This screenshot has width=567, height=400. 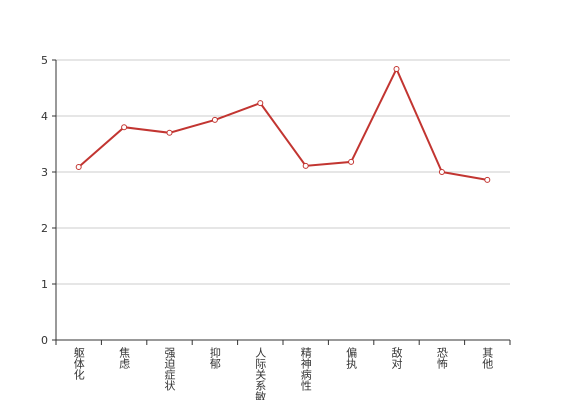 What do you see at coordinates (44, 60) in the screenshot?
I see `y-tick-label: 5` at bounding box center [44, 60].